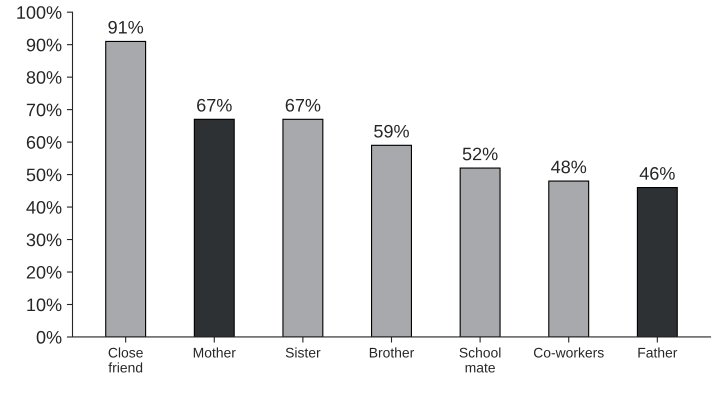  Describe the element at coordinates (44, 110) in the screenshot. I see `y-tick-label: 70%` at that location.